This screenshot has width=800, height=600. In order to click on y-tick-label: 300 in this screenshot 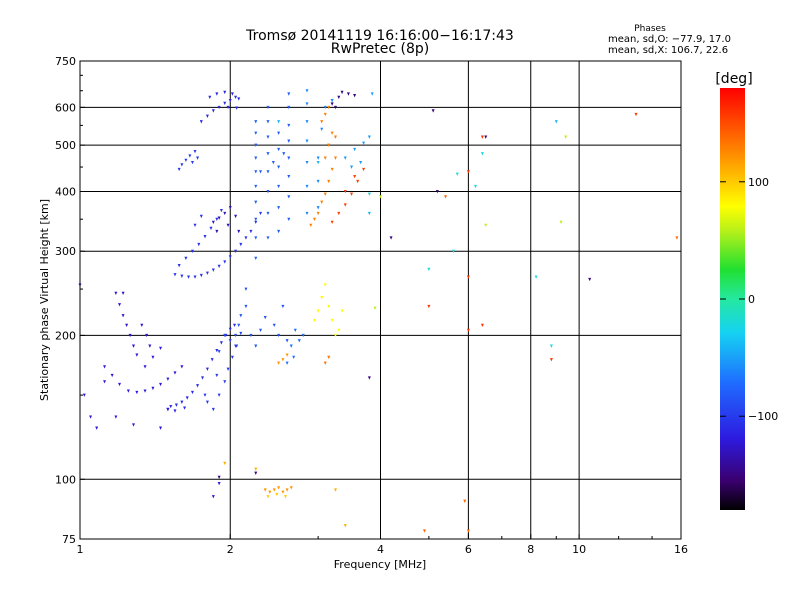, I will do `click(65, 251)`.